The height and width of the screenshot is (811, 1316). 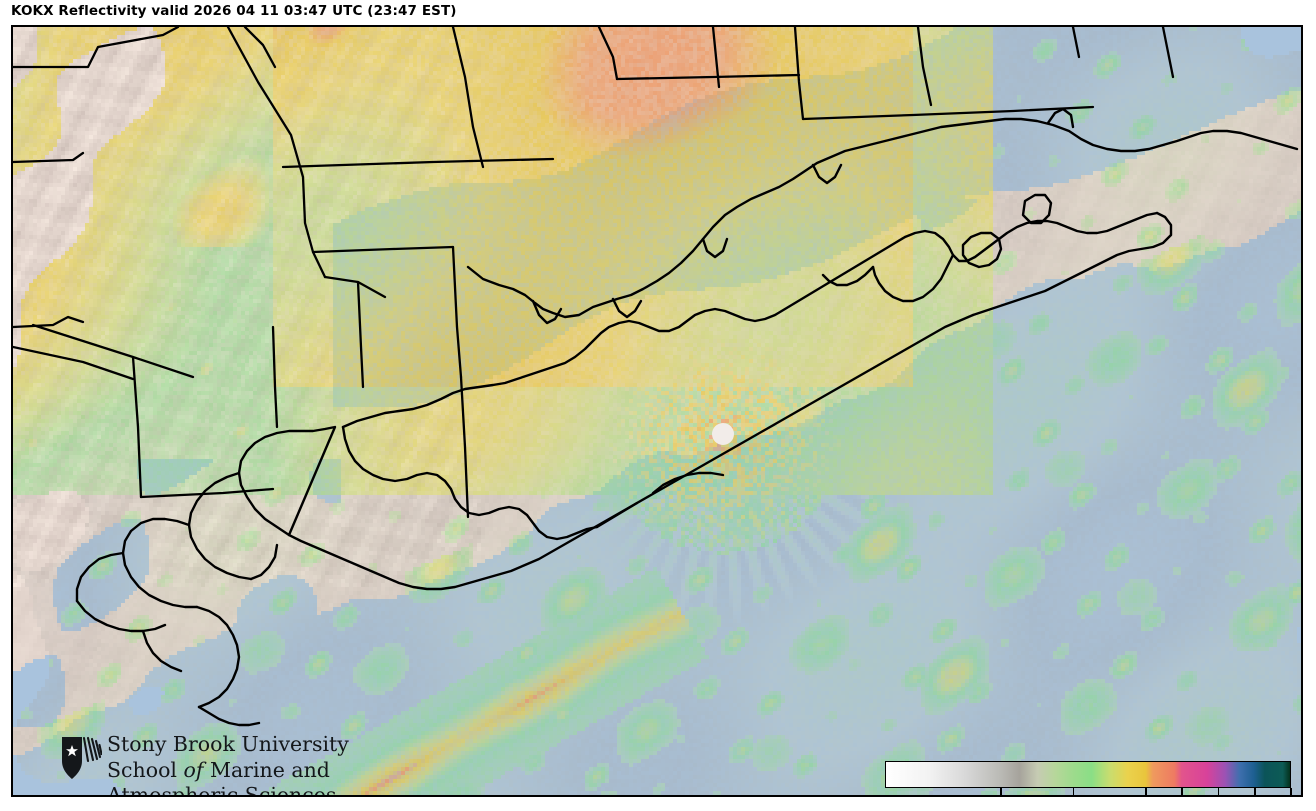 I want to click on colorbar-ticks, so click(x=1088, y=791).